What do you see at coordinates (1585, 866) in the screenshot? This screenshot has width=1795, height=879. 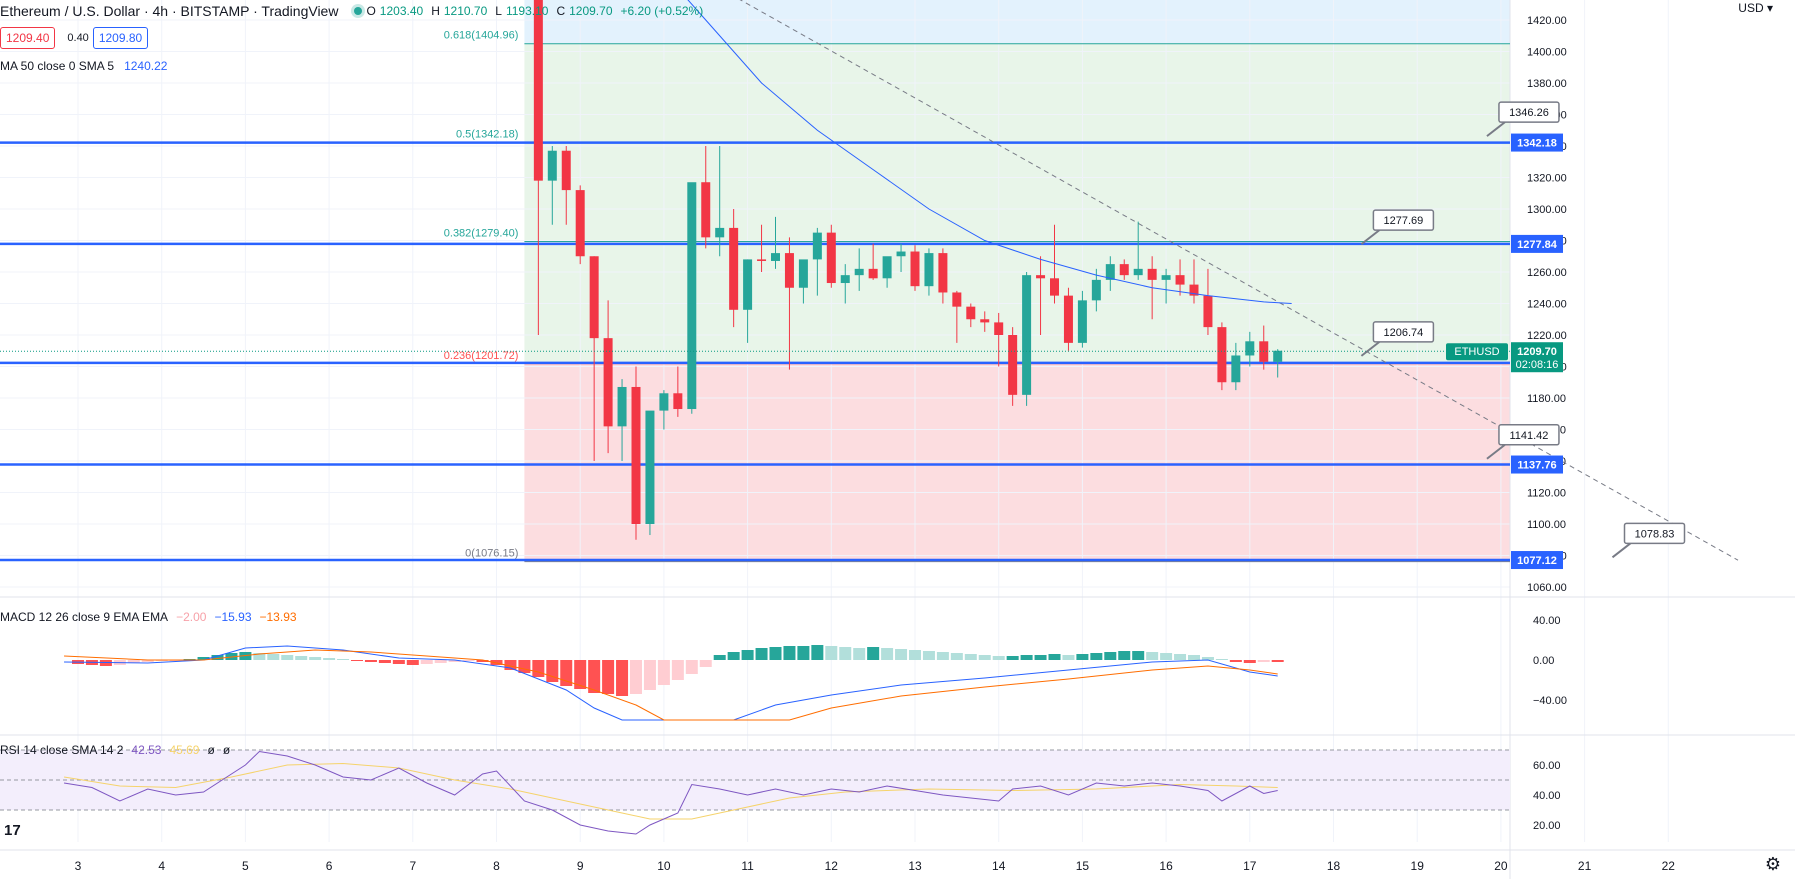 I see `time-tick-label: 21` at bounding box center [1585, 866].